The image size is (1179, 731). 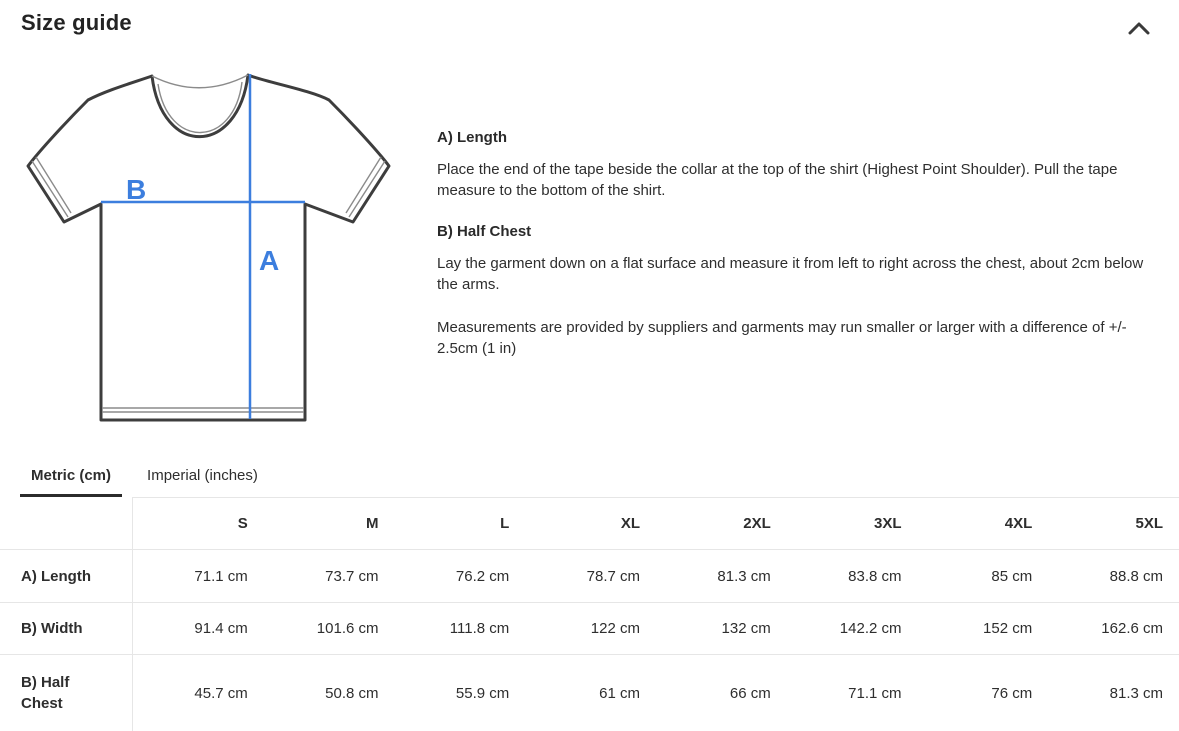 I want to click on size-value: 78.7 cm, so click(x=590, y=576).